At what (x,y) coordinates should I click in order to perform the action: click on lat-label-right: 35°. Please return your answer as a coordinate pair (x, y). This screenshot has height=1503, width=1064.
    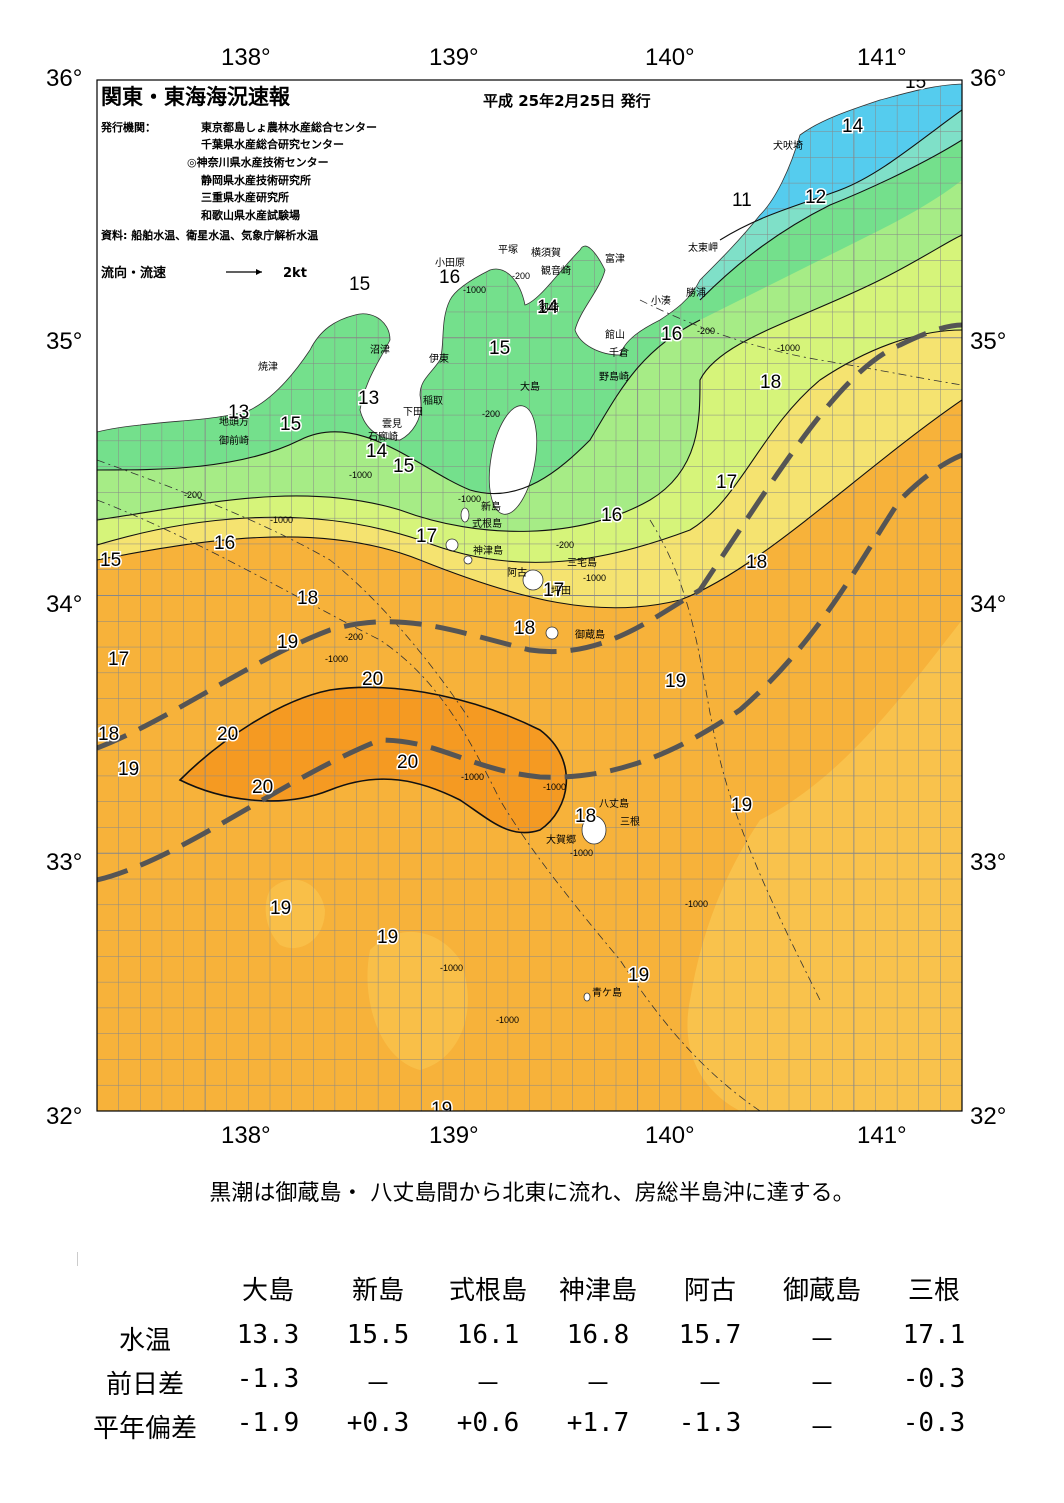
    Looking at the image, I should click on (988, 341).